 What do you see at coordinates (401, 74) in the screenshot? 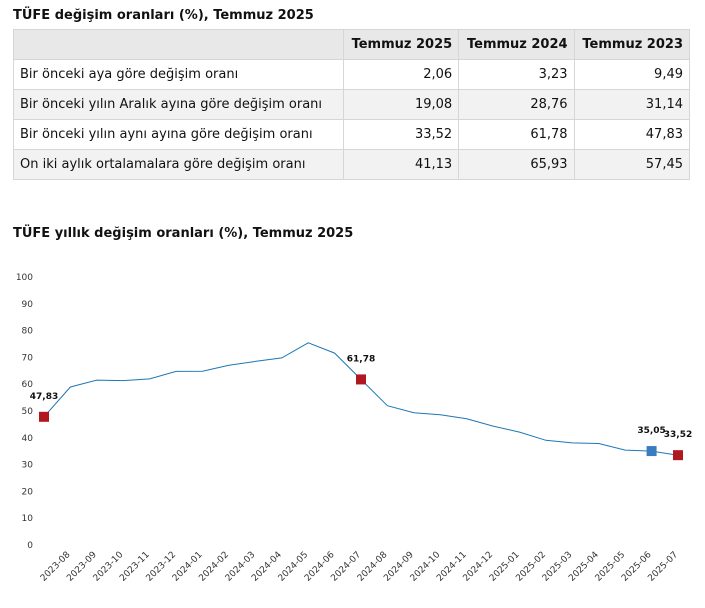
I see `cell-value: 2,06` at bounding box center [401, 74].